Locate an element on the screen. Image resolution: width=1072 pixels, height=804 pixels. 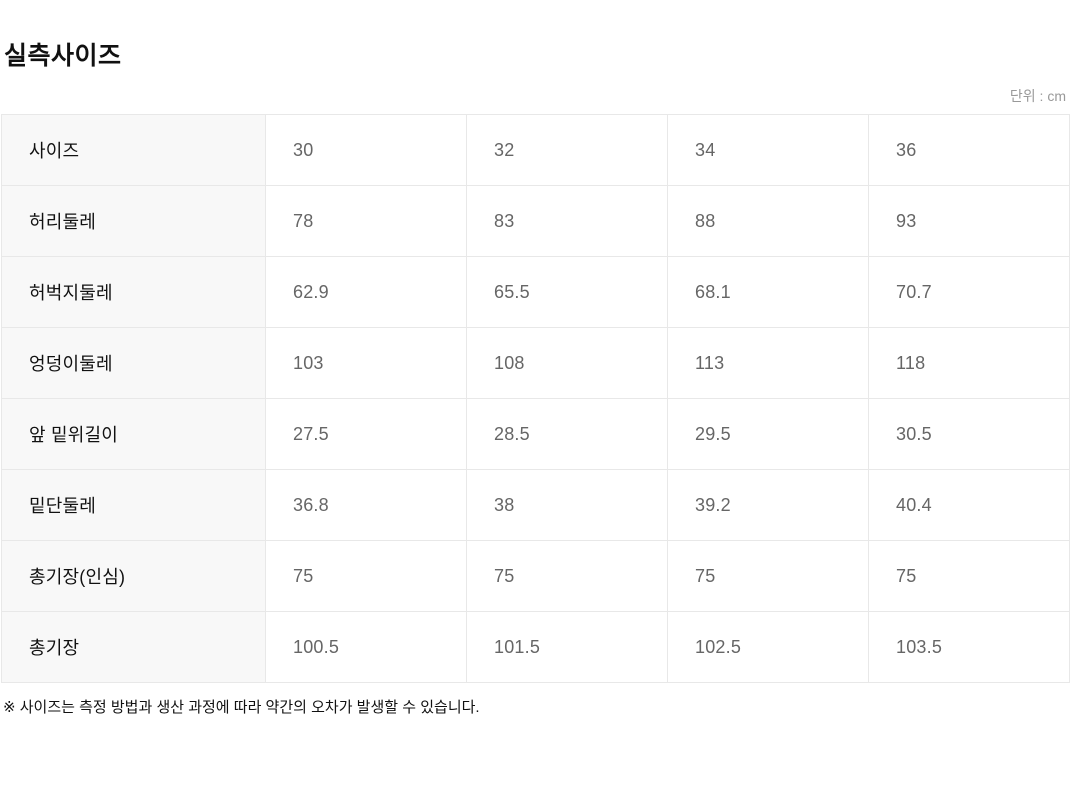
value-cell: 102.5 is located at coordinates (768, 647).